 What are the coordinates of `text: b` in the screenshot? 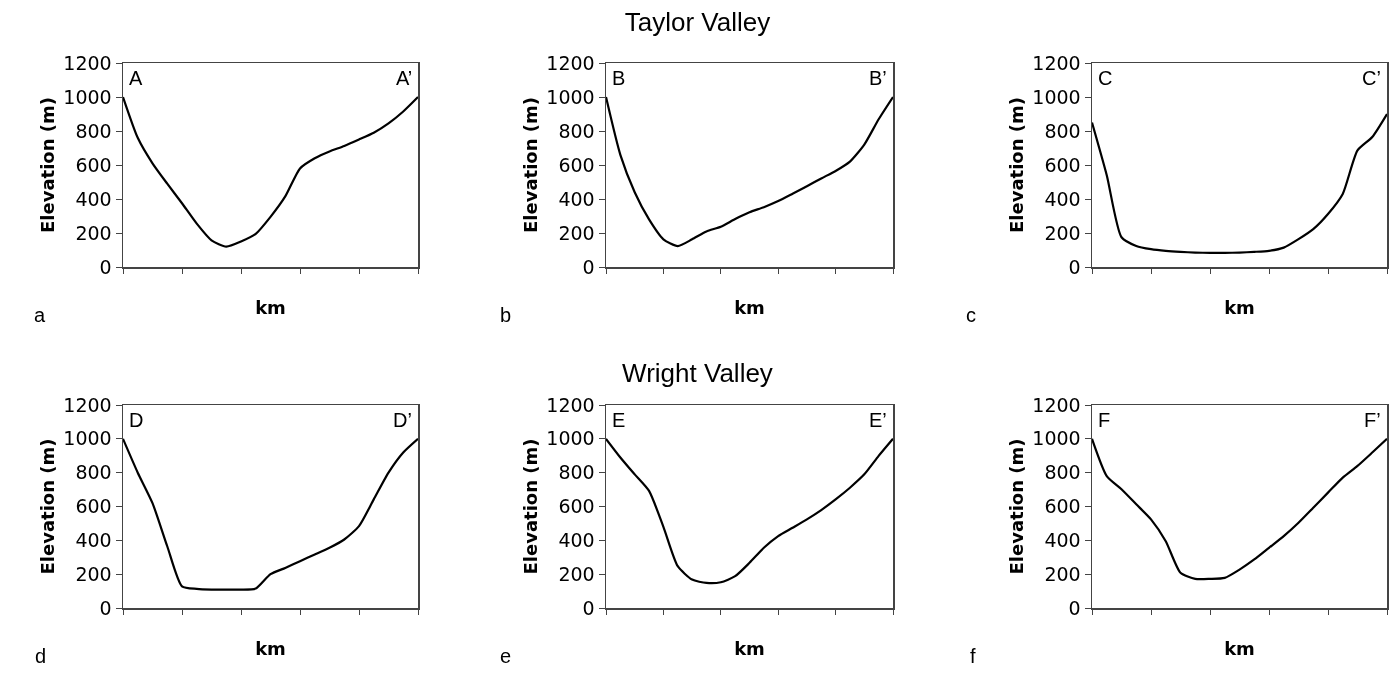 It's located at (506, 315).